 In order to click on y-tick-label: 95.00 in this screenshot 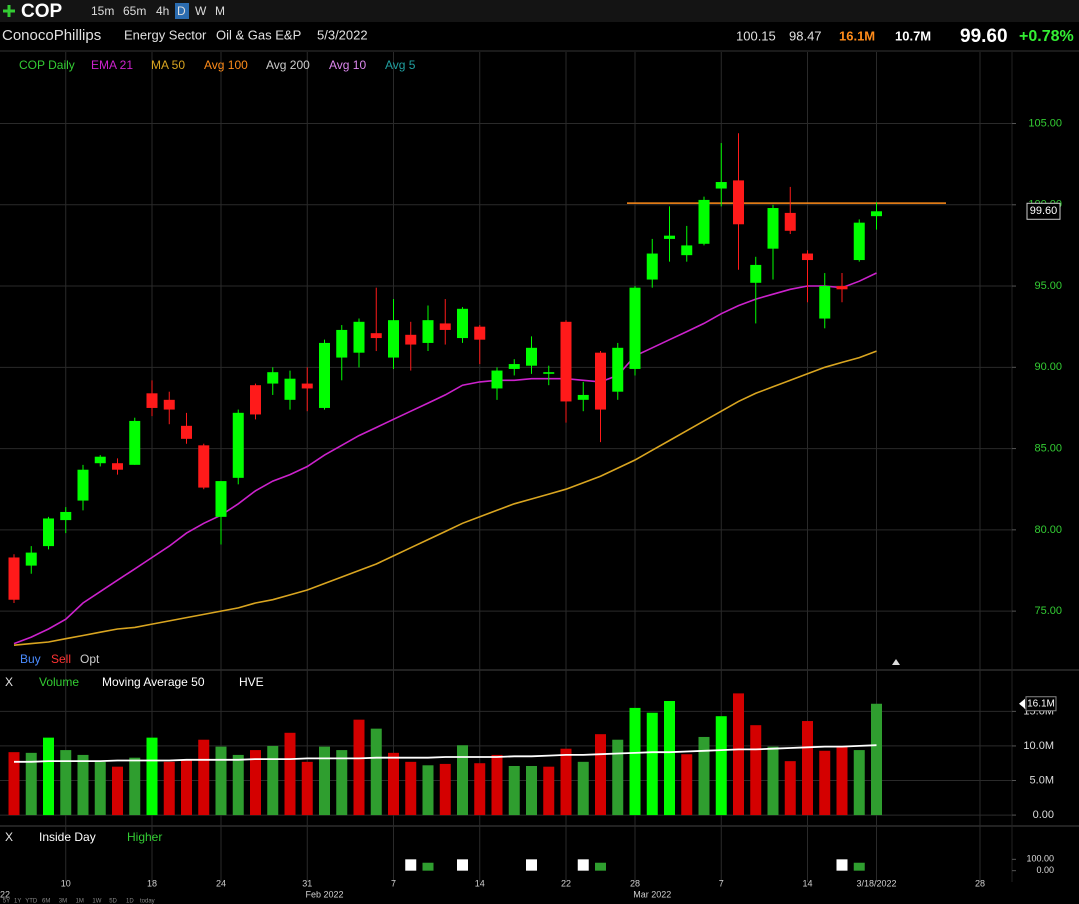, I will do `click(1048, 286)`.